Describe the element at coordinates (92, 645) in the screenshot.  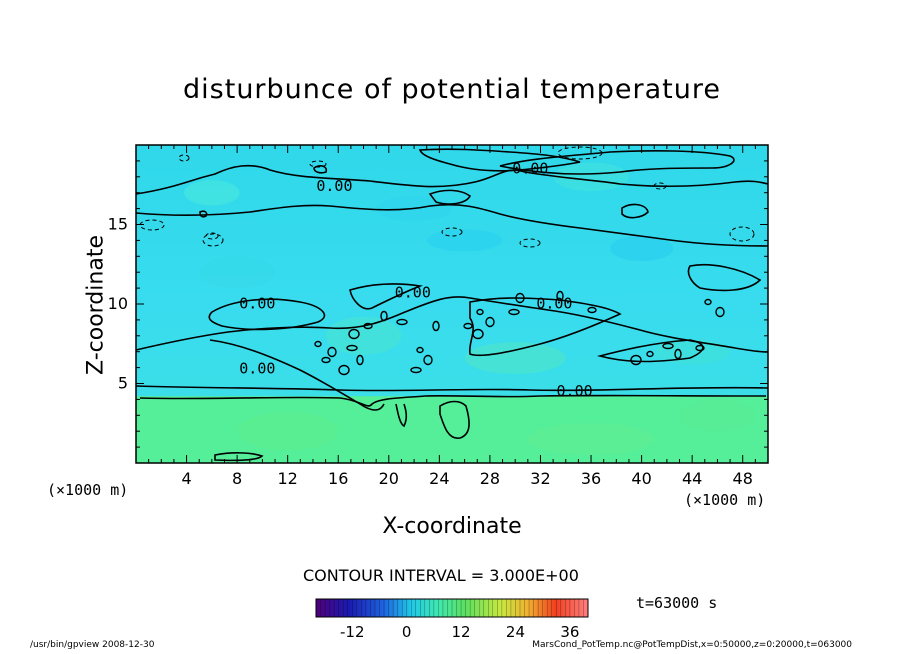
I see `footer-left-text: /usr/bin/gpview 2008-12-30` at that location.